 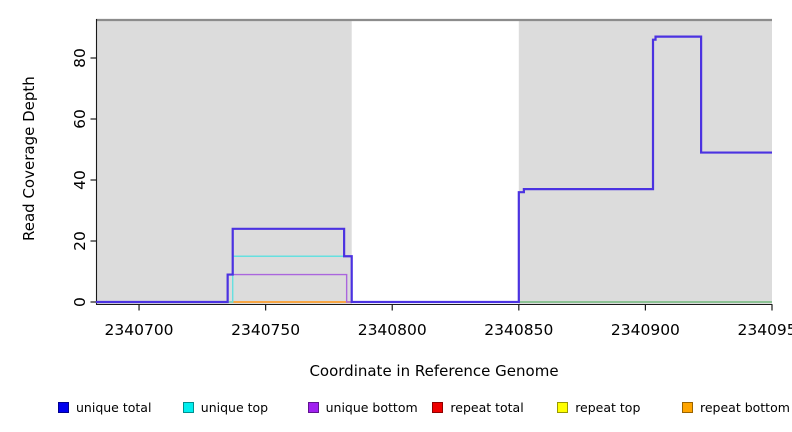 I want to click on legend-item-unique-bottom: unique bottom, so click(x=362, y=407).